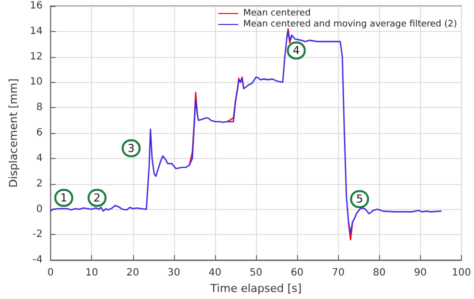 The width and height of the screenshot is (474, 299). Describe the element at coordinates (255, 288) in the screenshot. I see `x-axis-title: Time elapsed [s]` at that location.